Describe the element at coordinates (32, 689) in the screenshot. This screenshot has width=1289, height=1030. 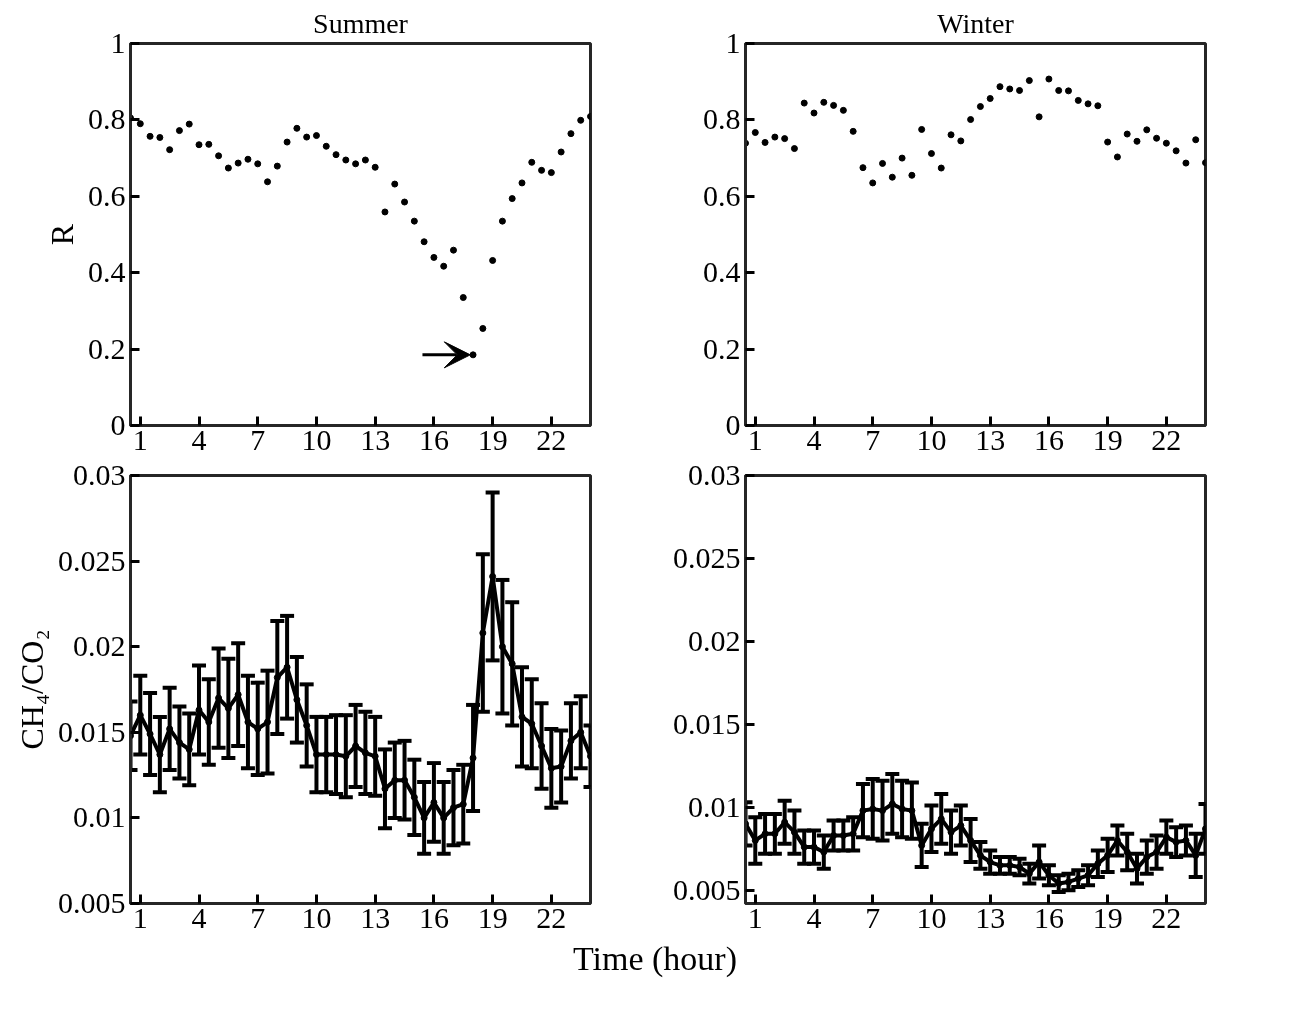
I see `y-axis-title: CH₄/CO₂` at that location.